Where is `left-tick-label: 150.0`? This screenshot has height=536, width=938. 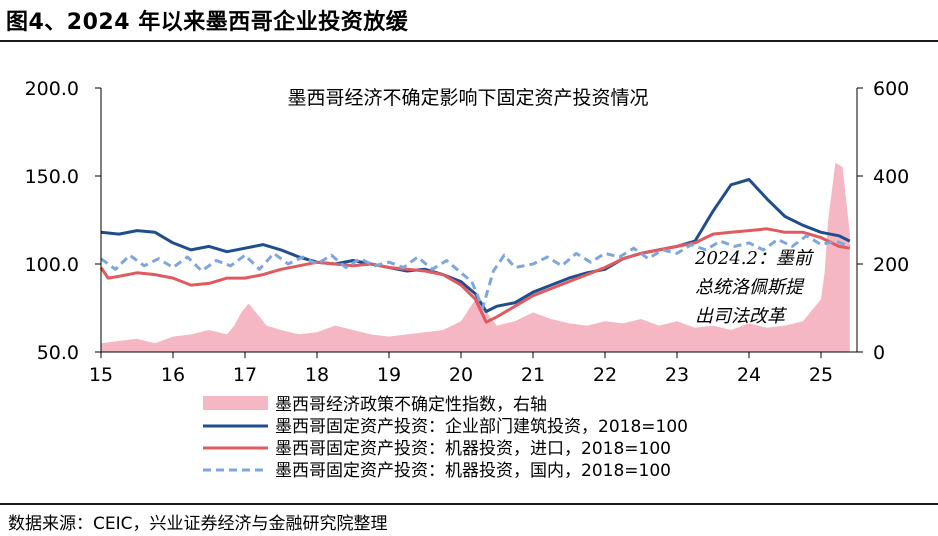
left-tick-label: 150.0 is located at coordinates (52, 177).